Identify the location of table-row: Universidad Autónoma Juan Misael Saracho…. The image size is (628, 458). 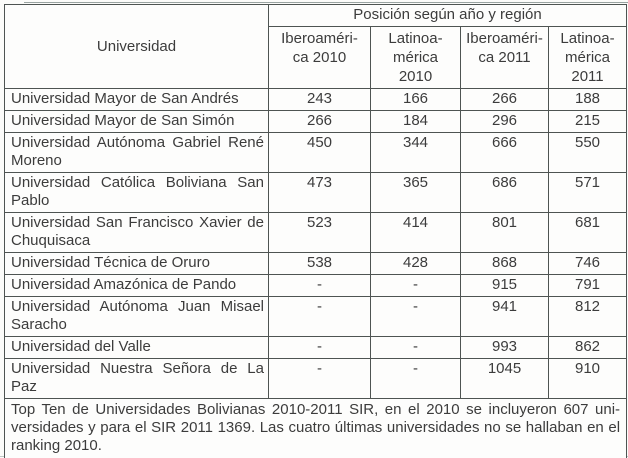
(316, 316).